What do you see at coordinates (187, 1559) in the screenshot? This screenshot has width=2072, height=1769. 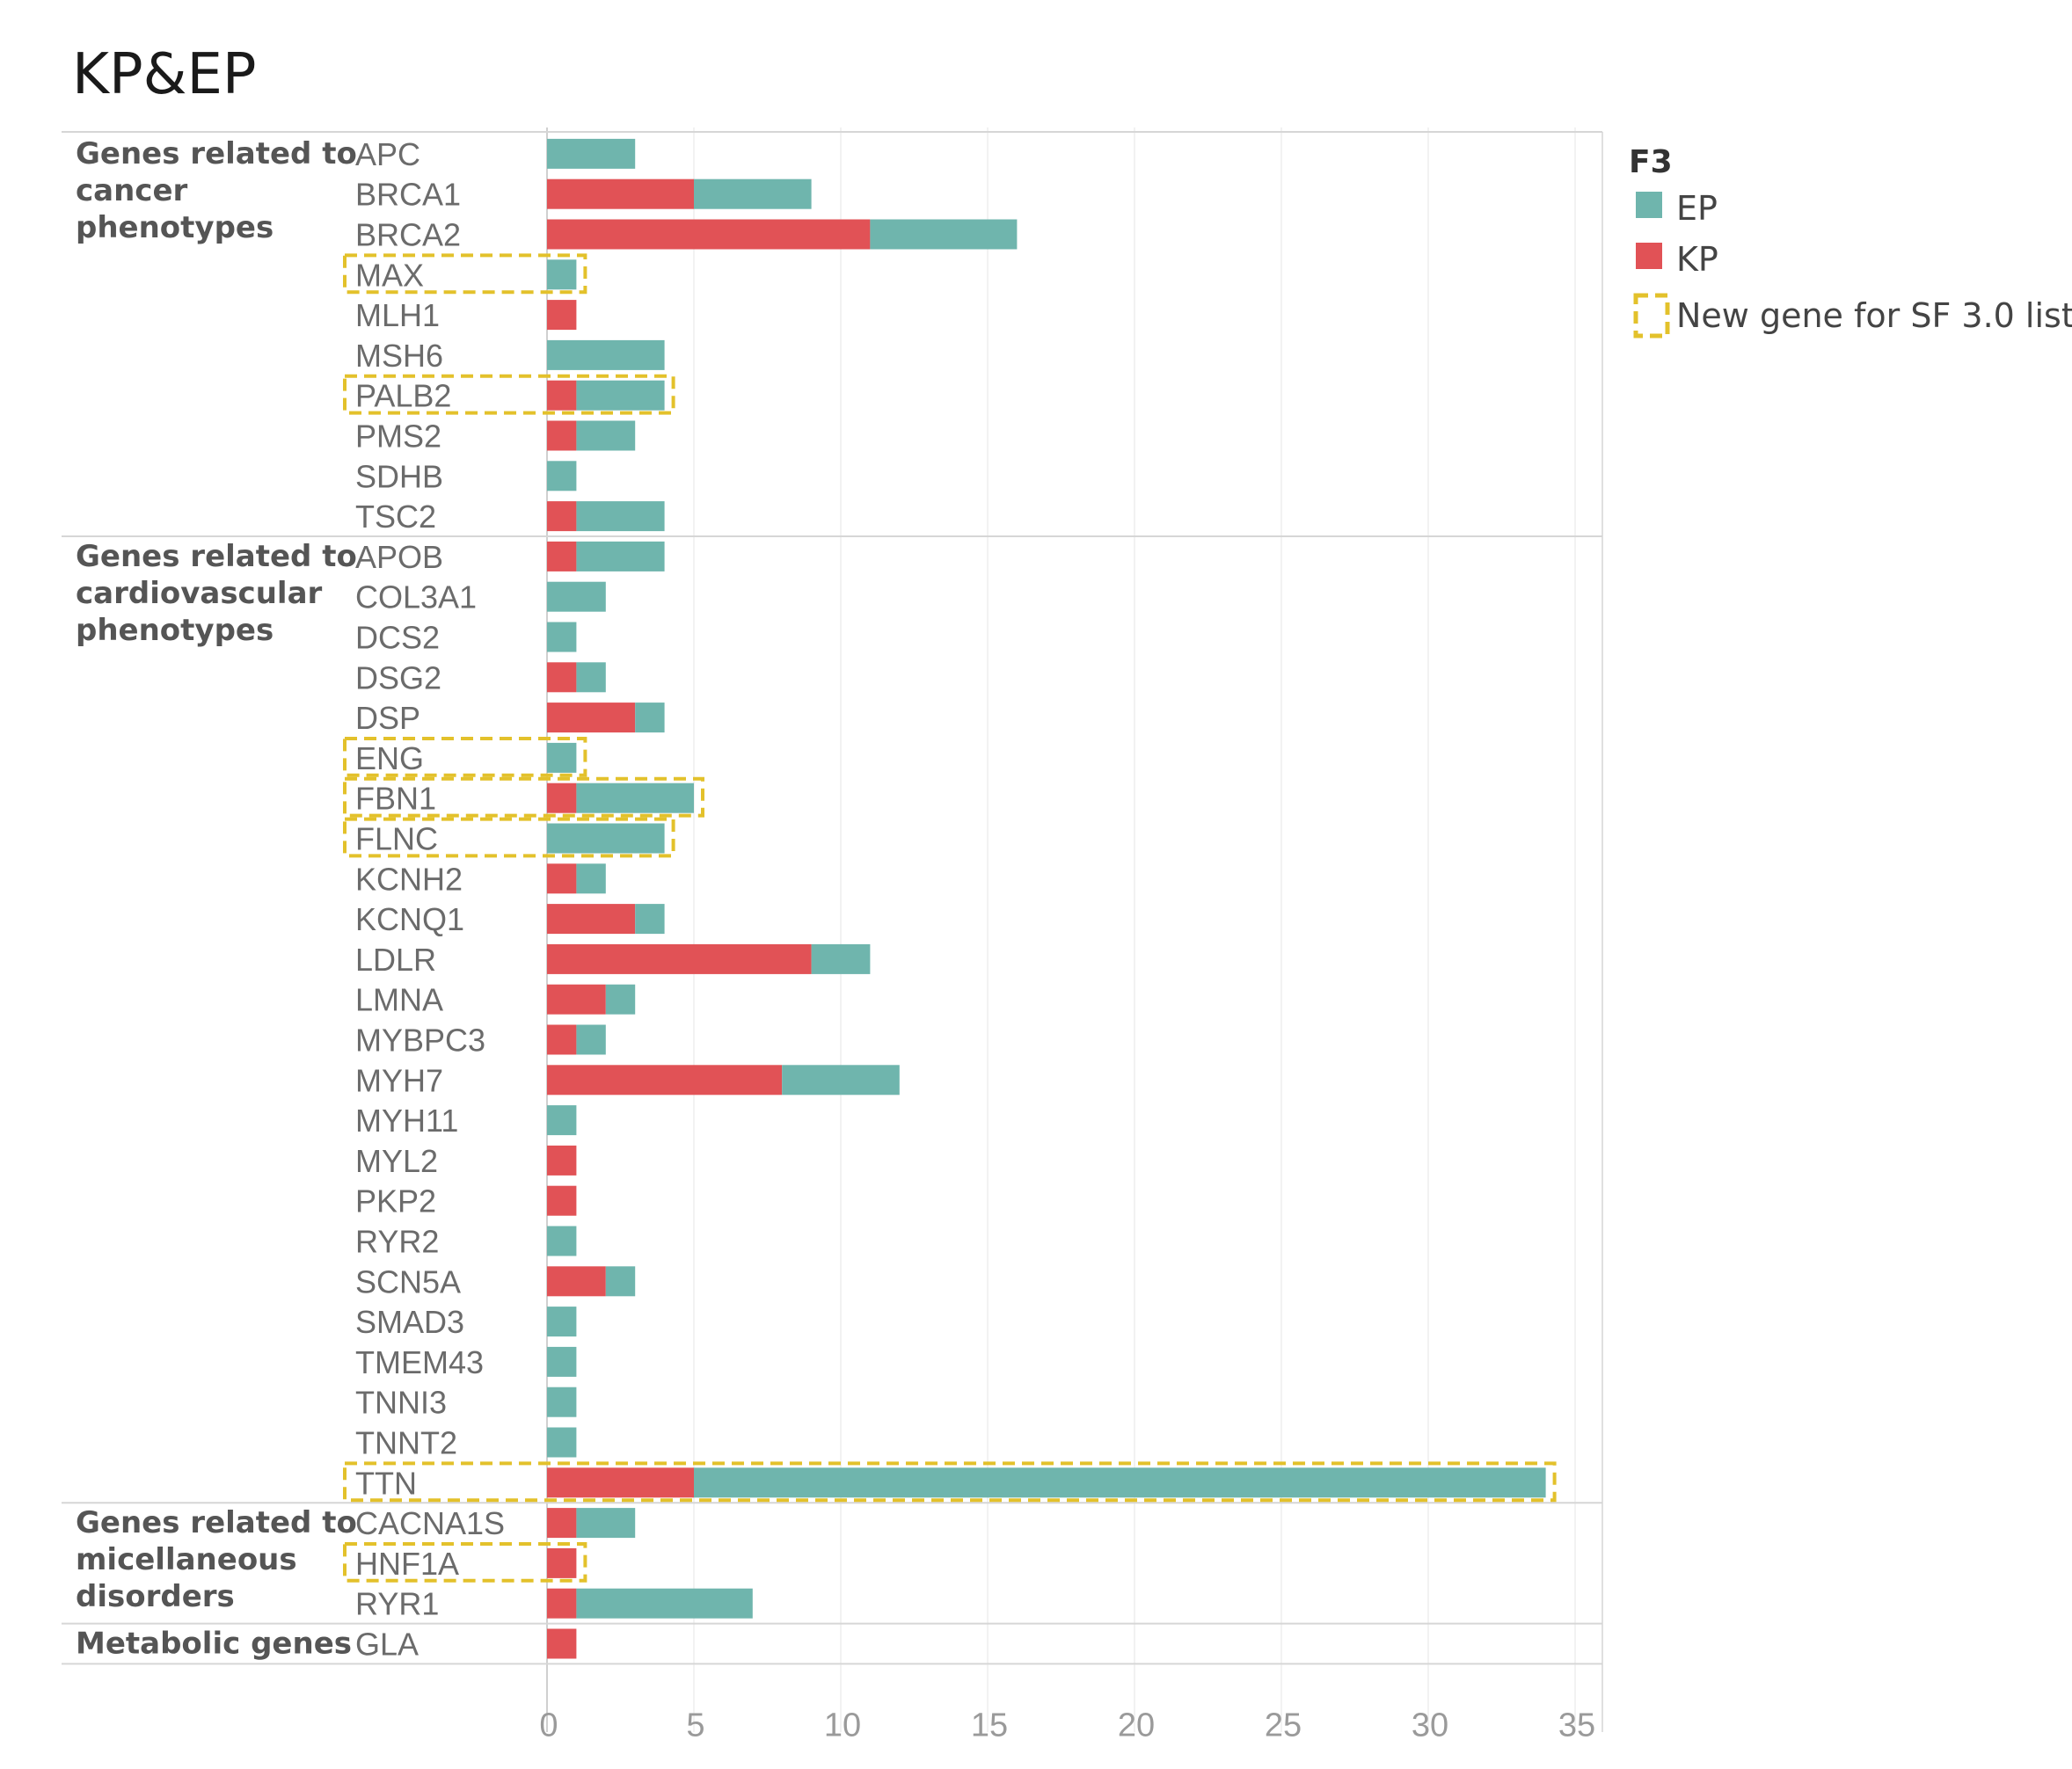 I see `group-label-line: micellaneous` at bounding box center [187, 1559].